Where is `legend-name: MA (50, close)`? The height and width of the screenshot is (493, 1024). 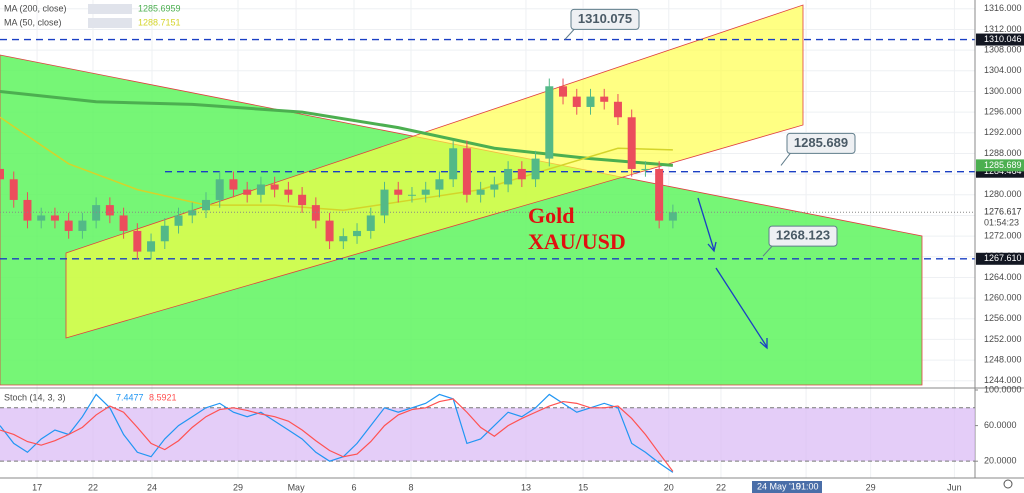 legend-name: MA (50, close) is located at coordinates (33, 22).